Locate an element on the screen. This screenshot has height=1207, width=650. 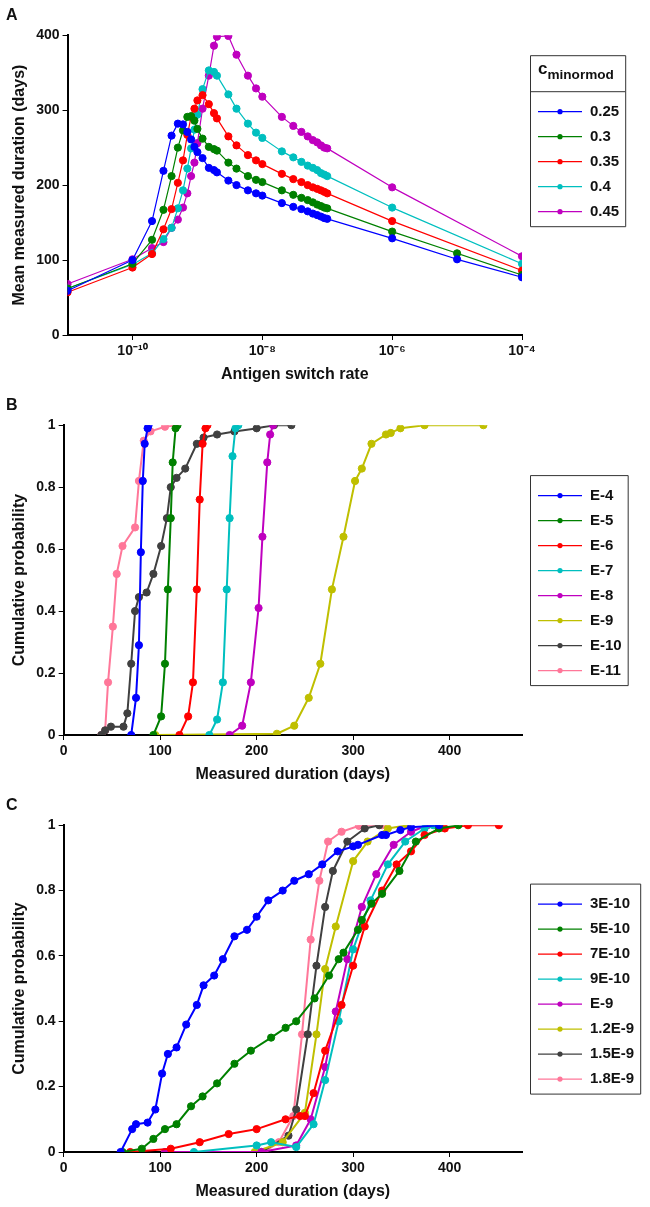
legend-label: 7E-10 is located at coordinates (610, 953).